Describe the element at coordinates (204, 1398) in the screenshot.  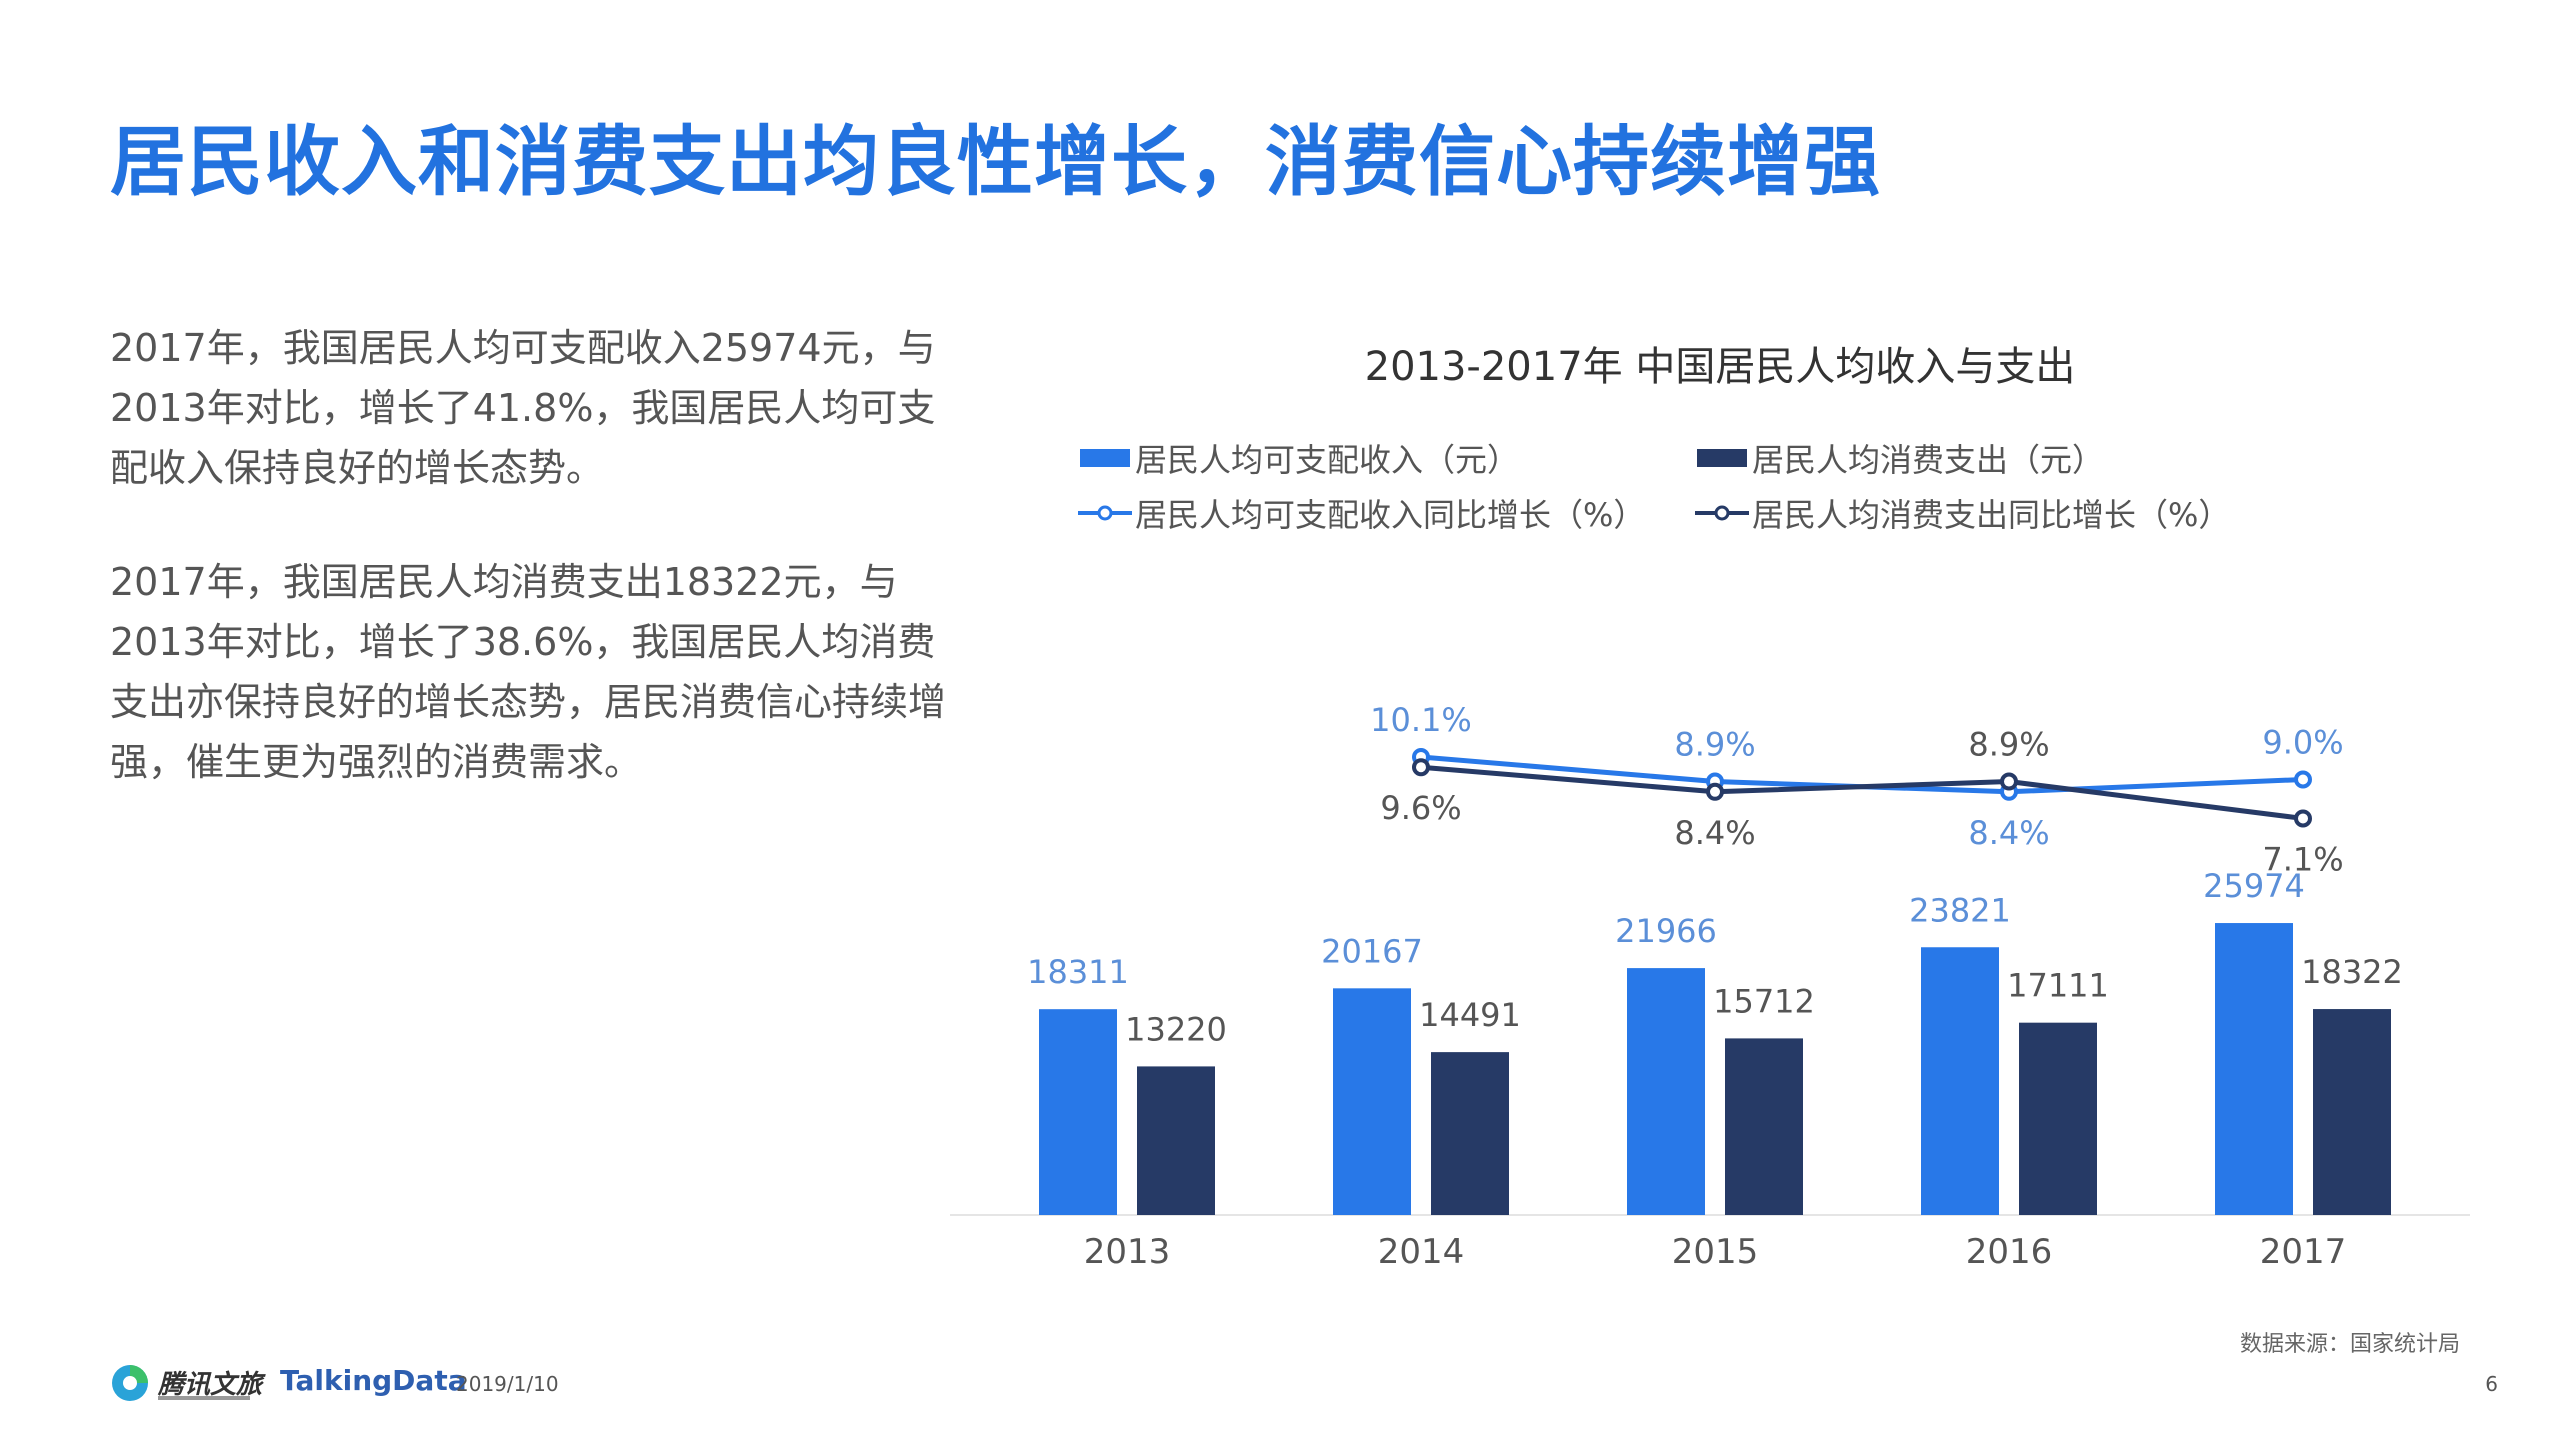
I see `footer-brand-tencent-subline` at that location.